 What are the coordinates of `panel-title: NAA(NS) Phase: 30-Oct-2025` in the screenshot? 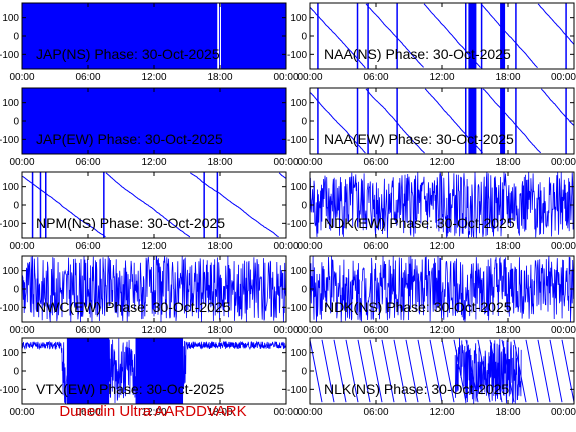 It's located at (417, 54).